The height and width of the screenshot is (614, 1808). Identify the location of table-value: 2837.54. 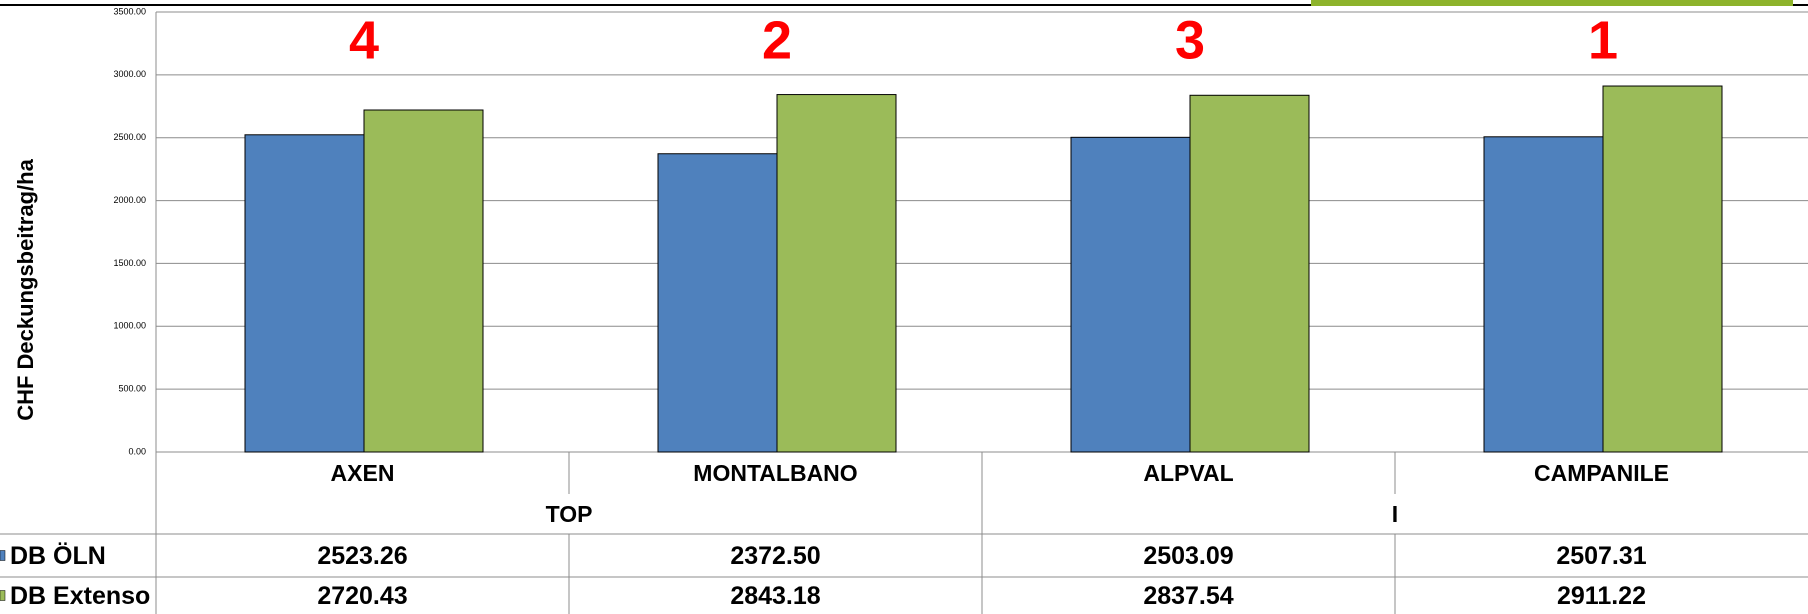
(1188, 596).